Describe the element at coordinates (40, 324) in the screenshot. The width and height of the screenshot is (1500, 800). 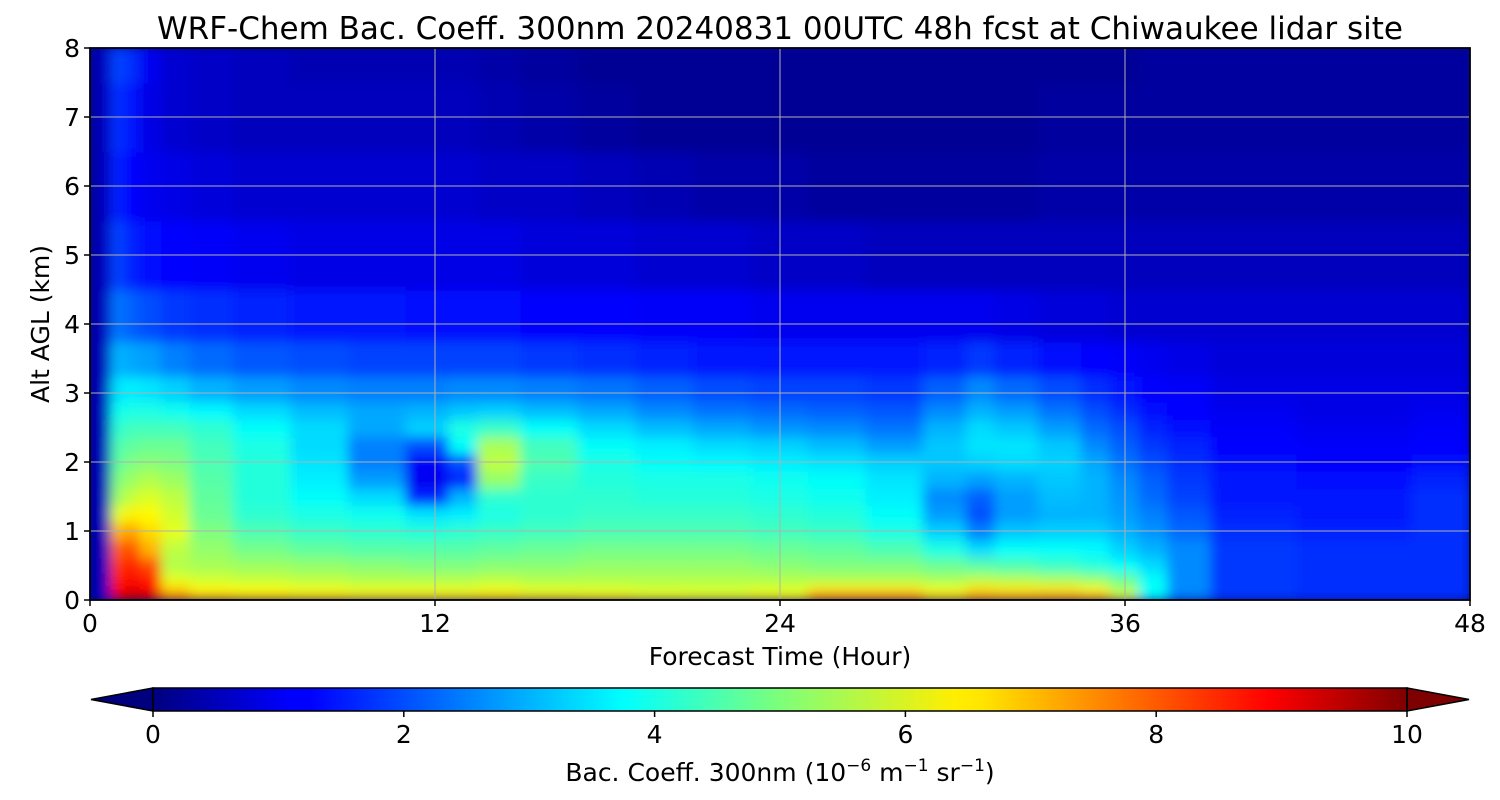
I see `y-axis-label: Alt AGL (km)` at that location.